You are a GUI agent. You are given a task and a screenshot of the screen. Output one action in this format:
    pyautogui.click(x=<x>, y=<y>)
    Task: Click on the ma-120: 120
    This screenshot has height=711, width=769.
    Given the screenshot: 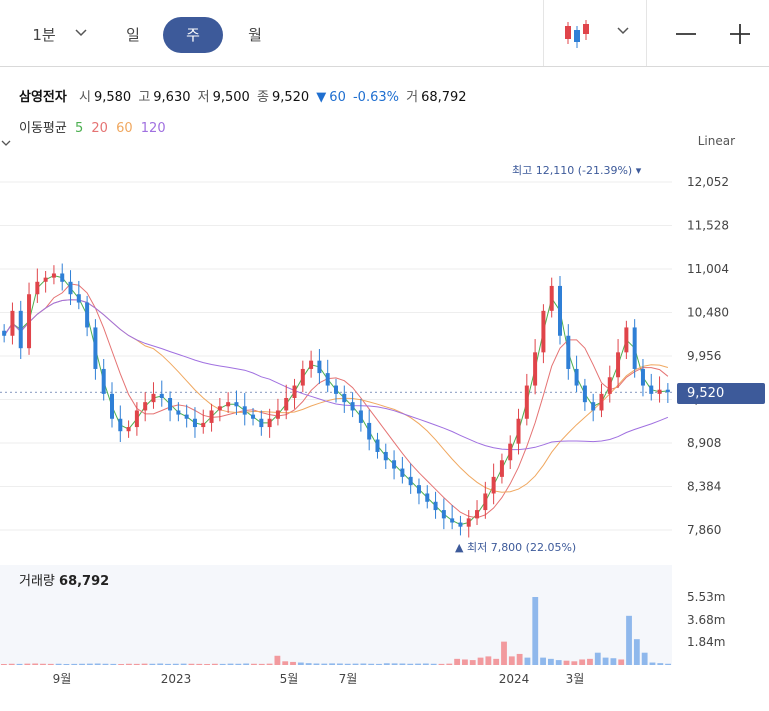 What is the action you would take?
    pyautogui.click(x=153, y=128)
    